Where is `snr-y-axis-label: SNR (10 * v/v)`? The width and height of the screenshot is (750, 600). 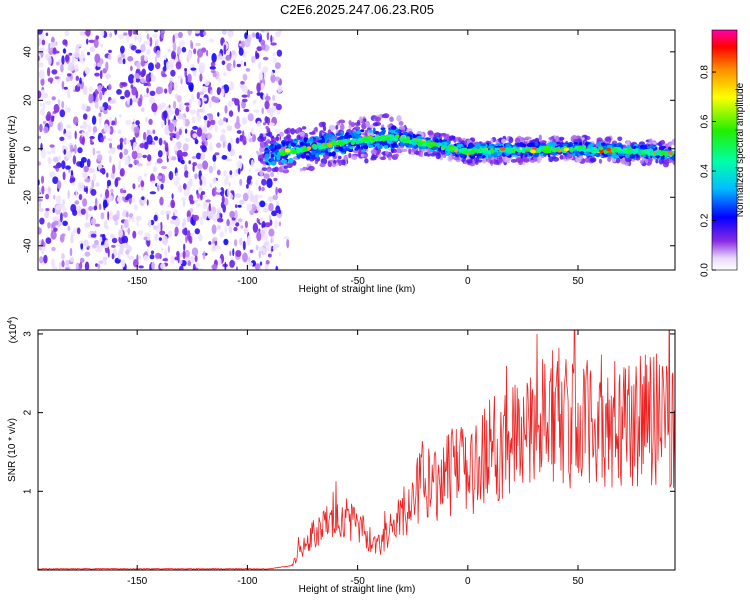 snr-y-axis-label: SNR (10 * v/v) is located at coordinates (12, 450).